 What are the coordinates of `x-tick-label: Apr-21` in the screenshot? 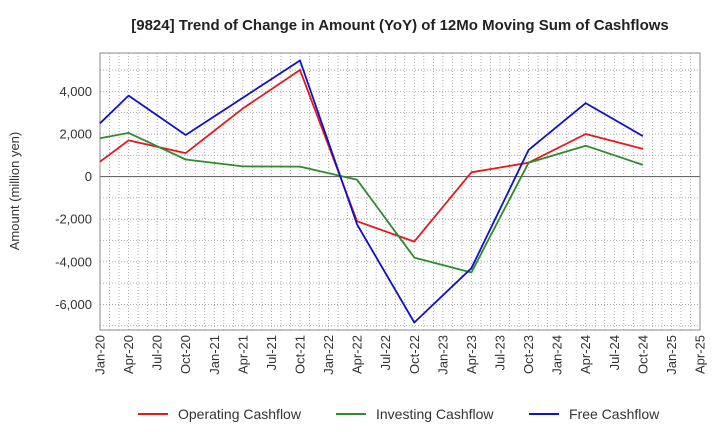 It's located at (242, 354).